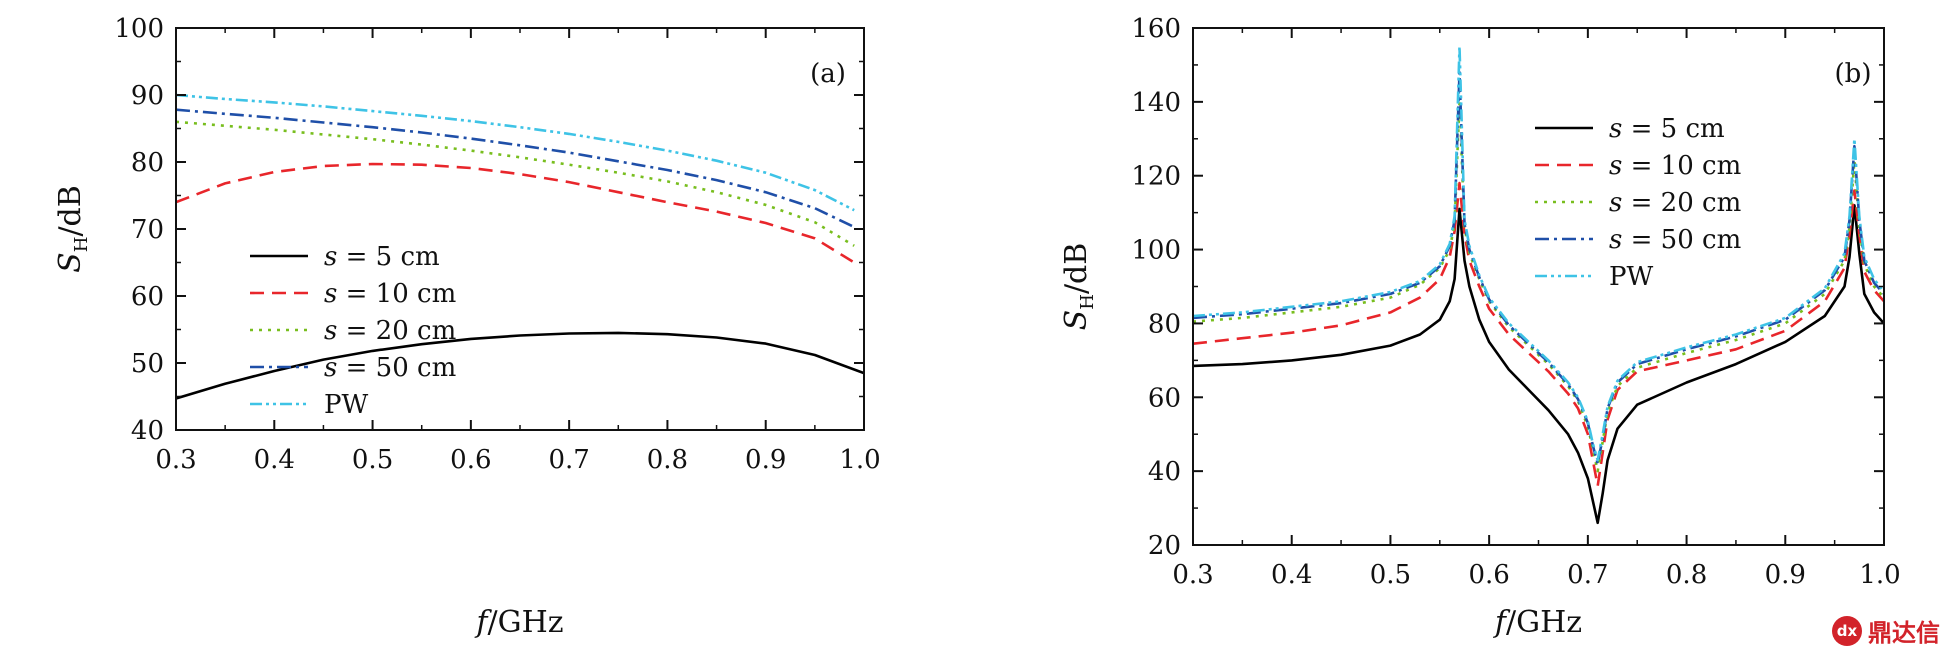  Describe the element at coordinates (1156, 103) in the screenshot. I see `y-tick-label: 140` at that location.